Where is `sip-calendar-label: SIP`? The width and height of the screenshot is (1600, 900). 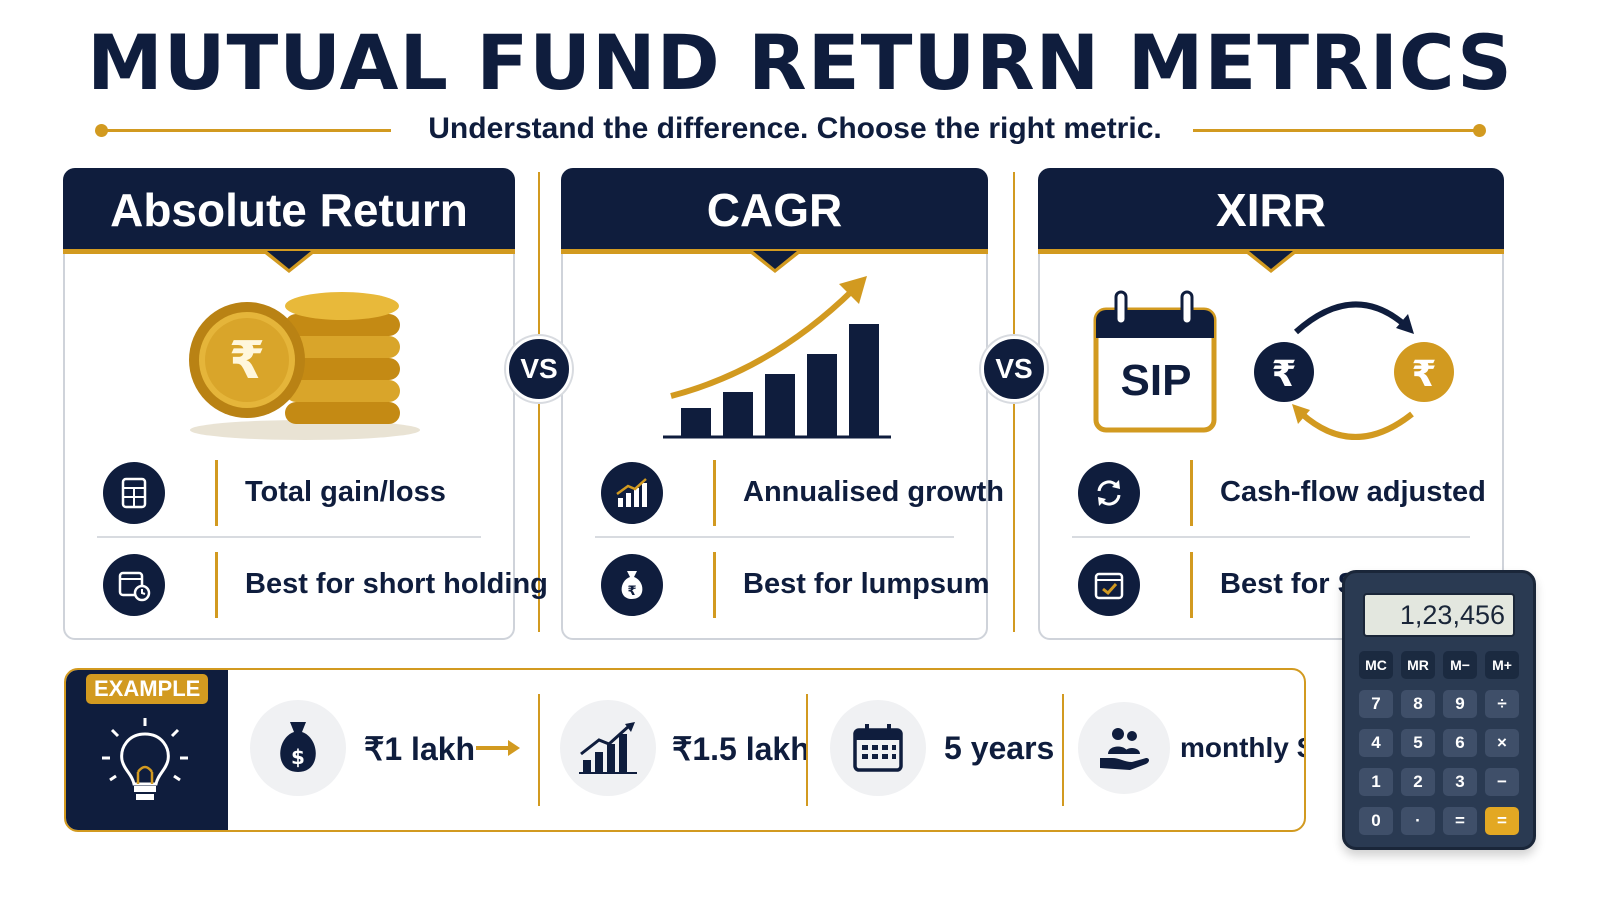 sip-calendar-label: SIP is located at coordinates (1156, 380).